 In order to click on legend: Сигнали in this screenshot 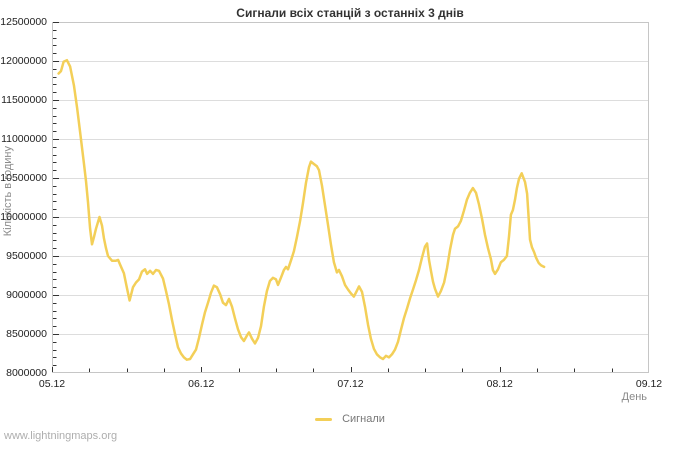, I will do `click(350, 419)`.